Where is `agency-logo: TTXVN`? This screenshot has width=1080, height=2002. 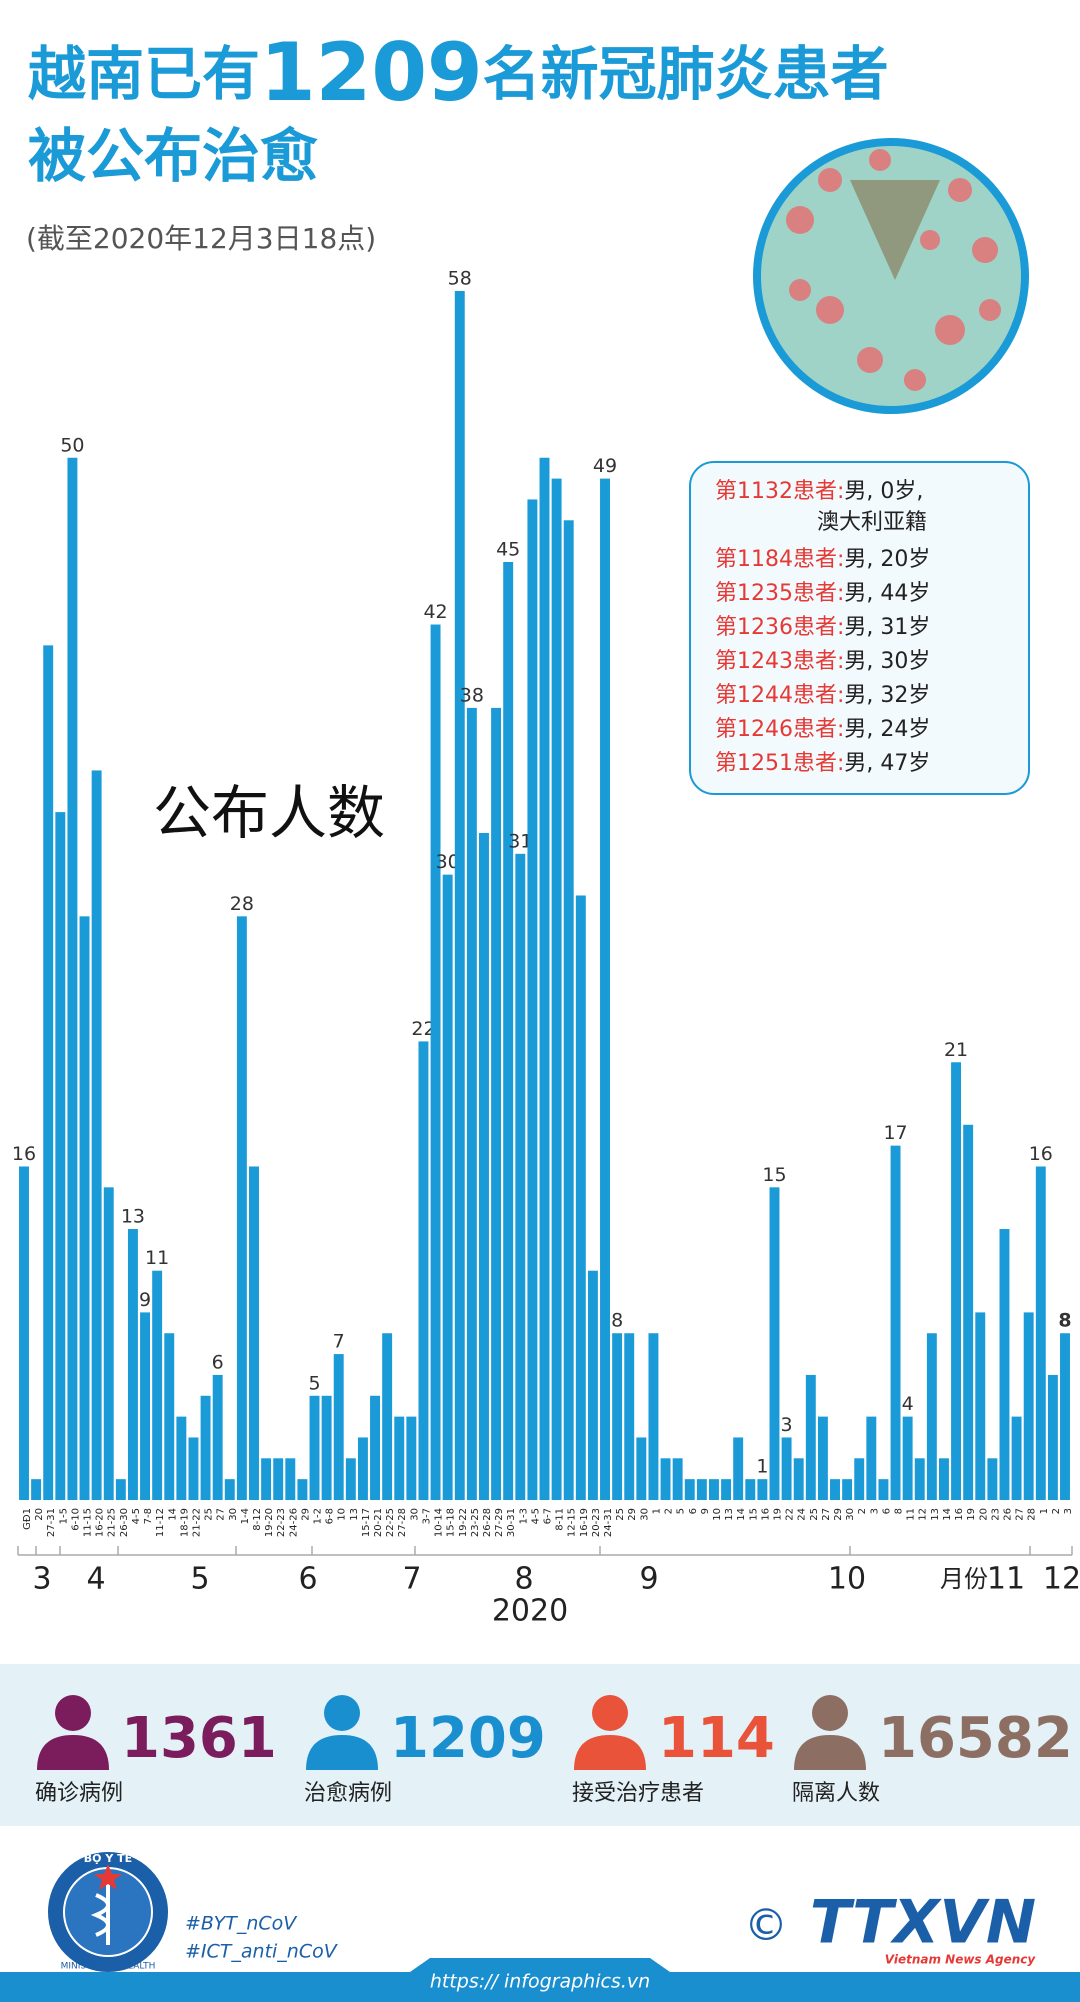 agency-logo: TTXVN is located at coordinates (923, 1923).